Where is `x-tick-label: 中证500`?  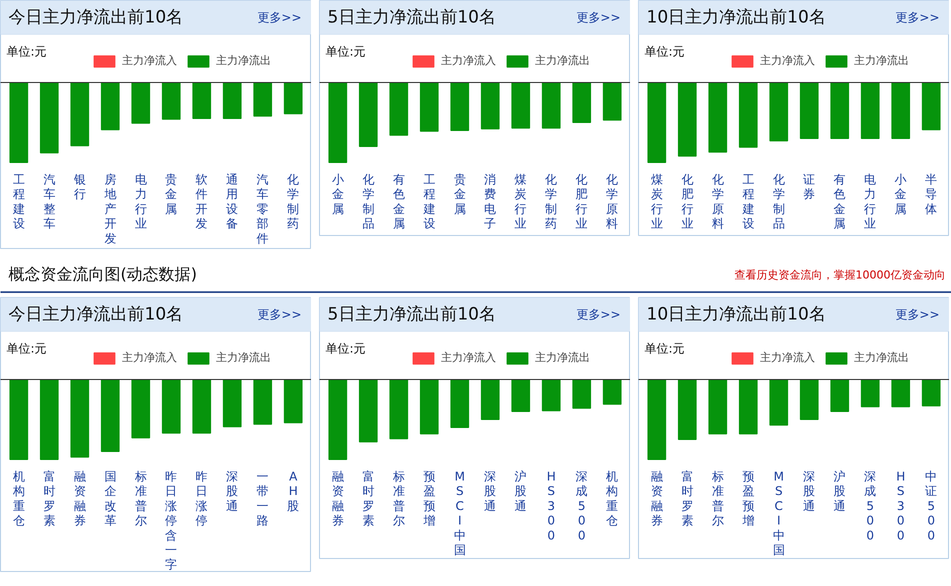
x-tick-label: 中证500 is located at coordinates (931, 506).